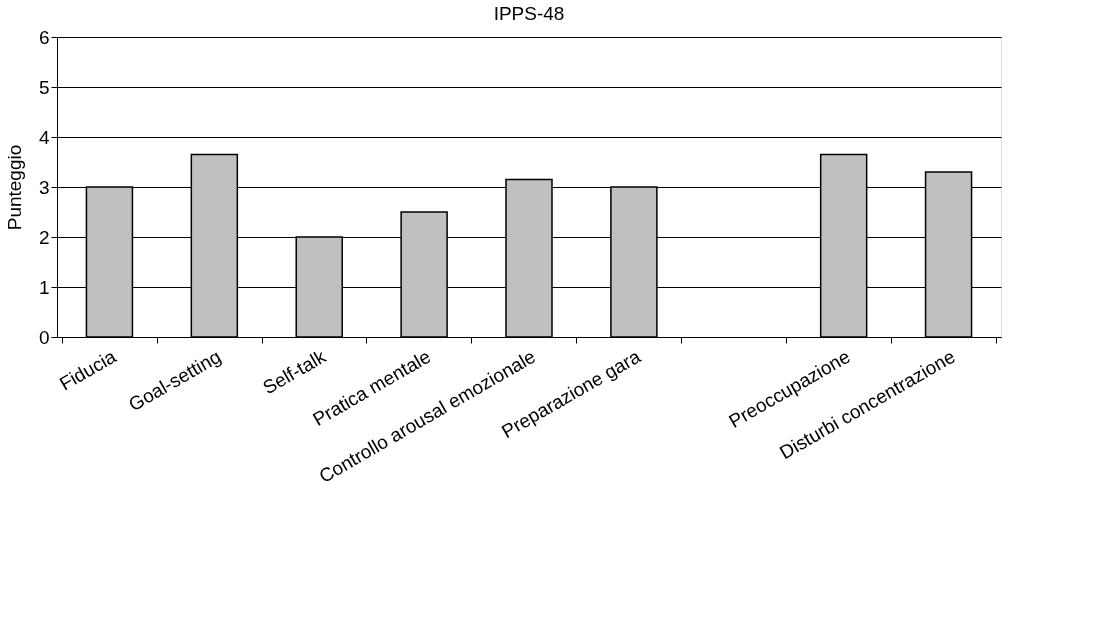  What do you see at coordinates (44, 337) in the screenshot?
I see `y-tick-label: 0` at bounding box center [44, 337].